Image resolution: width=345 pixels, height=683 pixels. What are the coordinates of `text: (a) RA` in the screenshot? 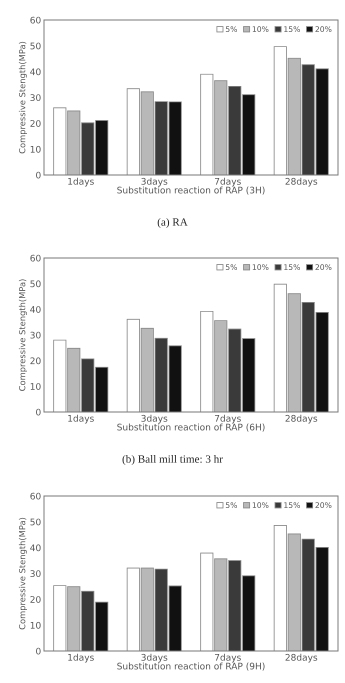 It's located at (173, 223).